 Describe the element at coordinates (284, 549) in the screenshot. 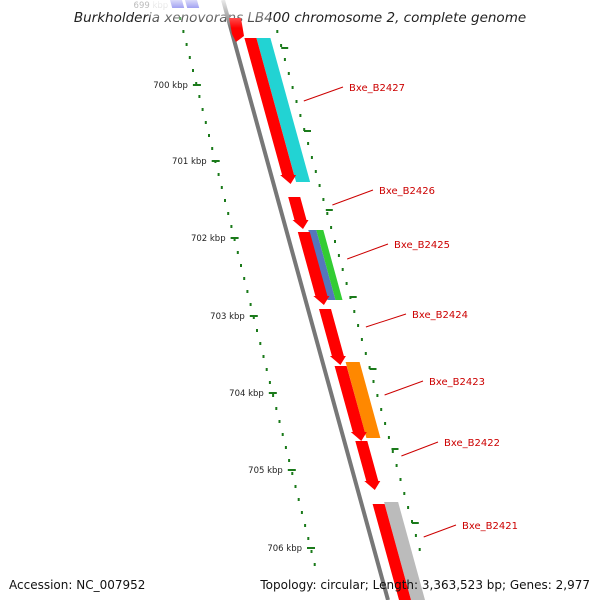

I see `ruler-label: 706 kbp` at that location.